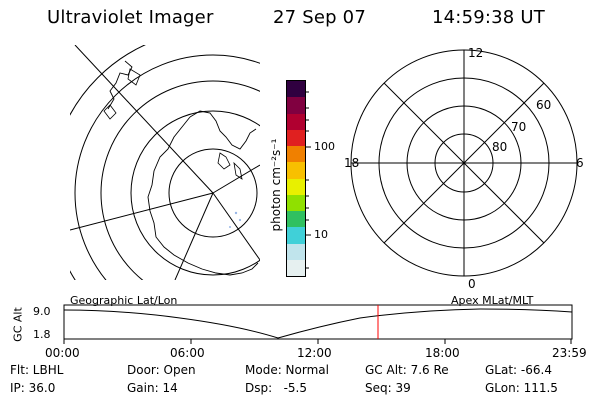  Describe the element at coordinates (314, 353) in the screenshot. I see `x-tick-1200: 12:00` at that location.